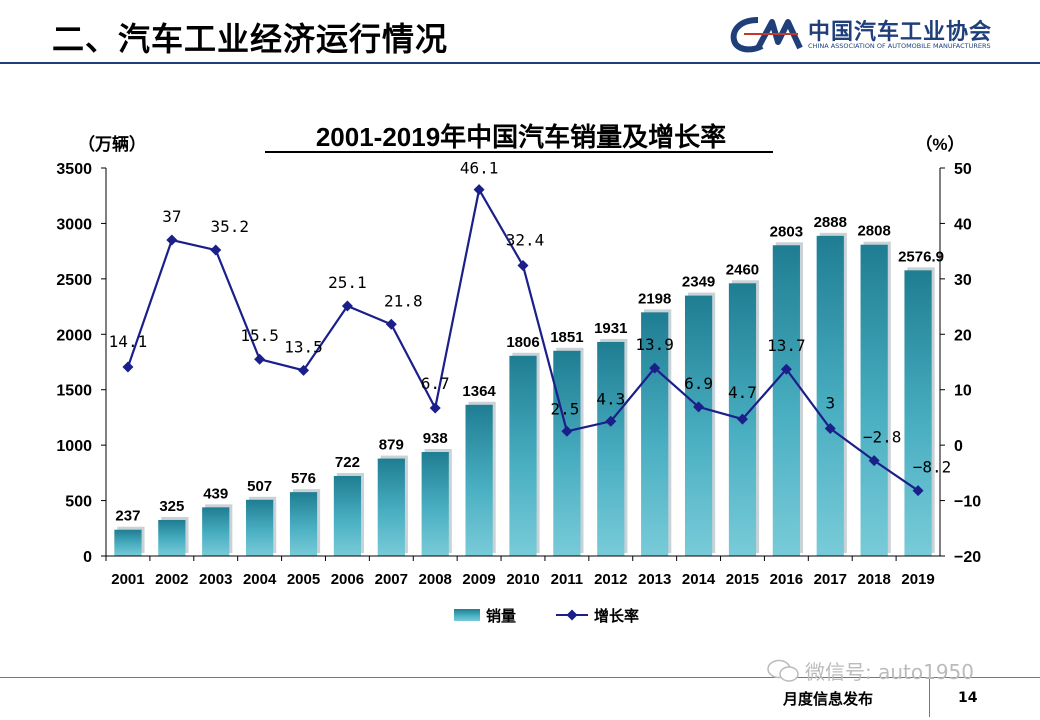 Image resolution: width=1040 pixels, height=720 pixels. What do you see at coordinates (391, 324) in the screenshot?
I see `growth-point-2007` at bounding box center [391, 324].